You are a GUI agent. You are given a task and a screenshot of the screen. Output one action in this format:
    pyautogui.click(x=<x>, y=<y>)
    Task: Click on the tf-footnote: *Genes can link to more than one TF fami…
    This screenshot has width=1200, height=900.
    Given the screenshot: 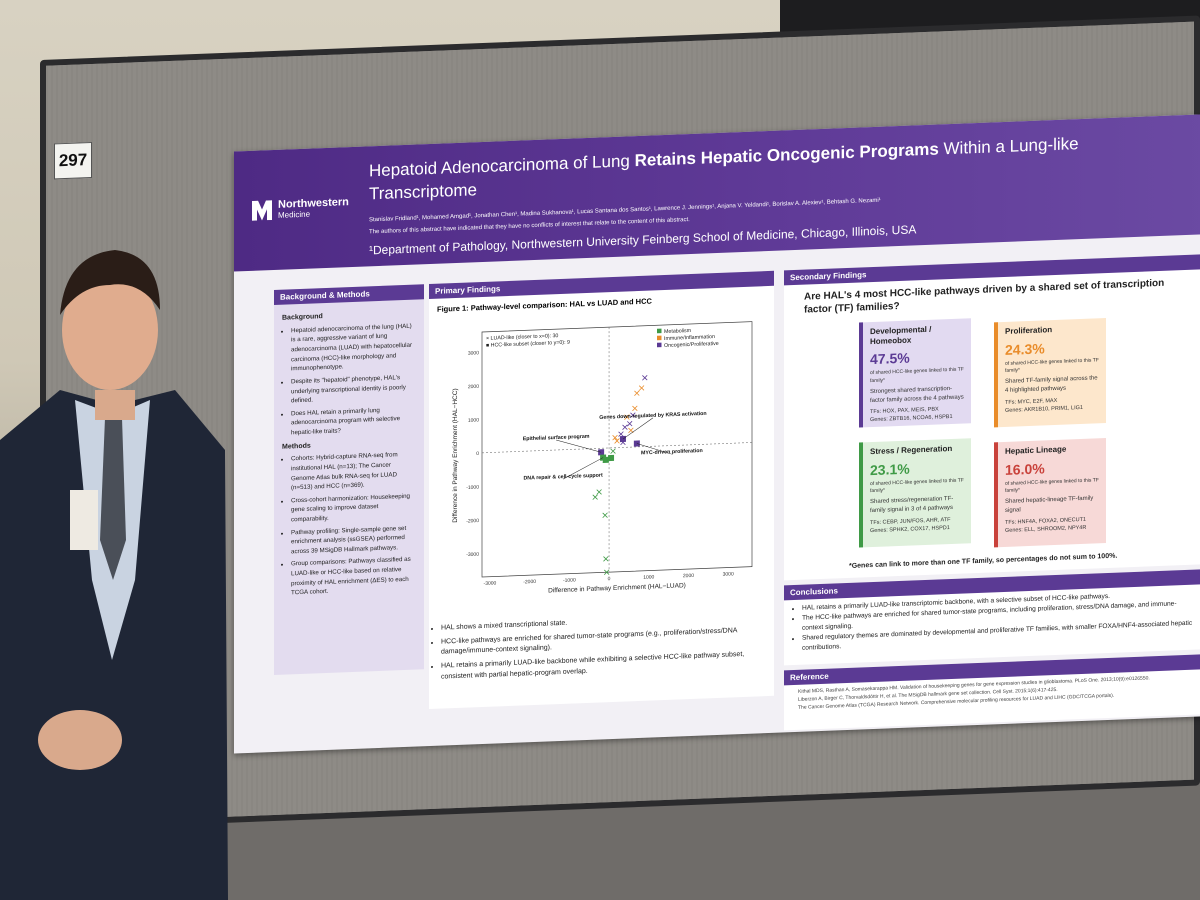 What is the action you would take?
    pyautogui.click(x=983, y=561)
    